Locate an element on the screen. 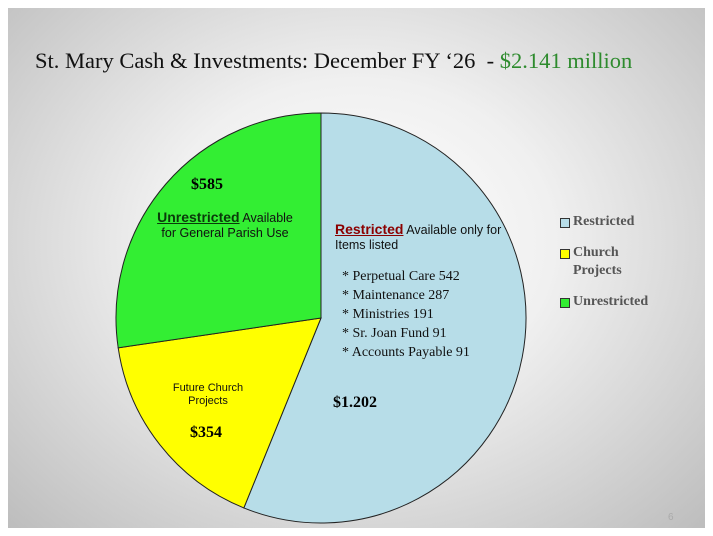 This screenshot has width=713, height=536. legend-entry: Church Projects is located at coordinates (615, 262).